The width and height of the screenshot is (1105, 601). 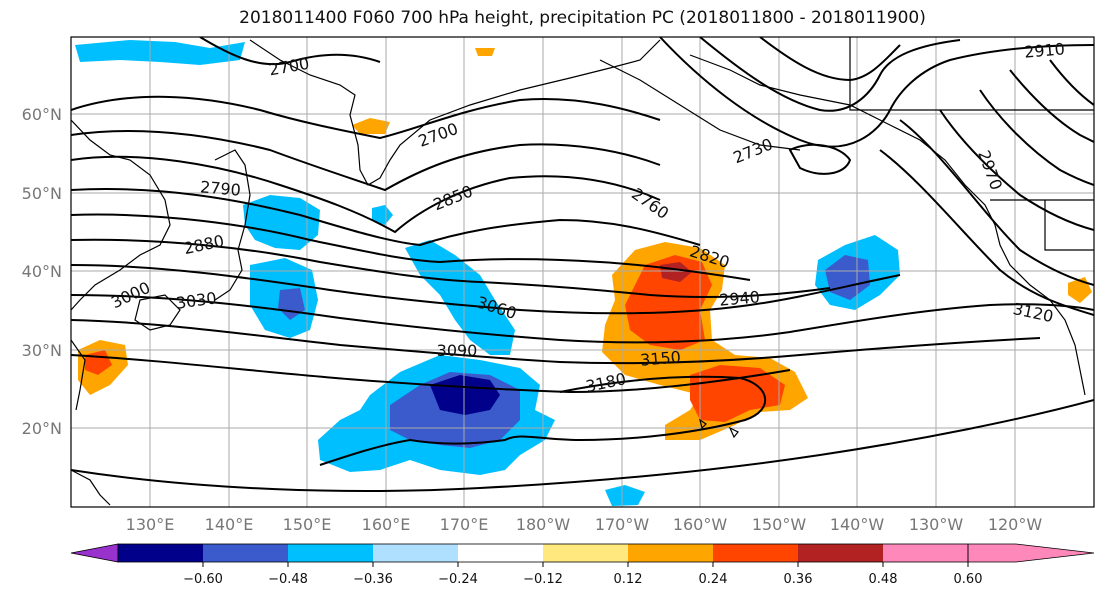 I want to click on colorbar-label: −0.60, so click(x=203, y=579).